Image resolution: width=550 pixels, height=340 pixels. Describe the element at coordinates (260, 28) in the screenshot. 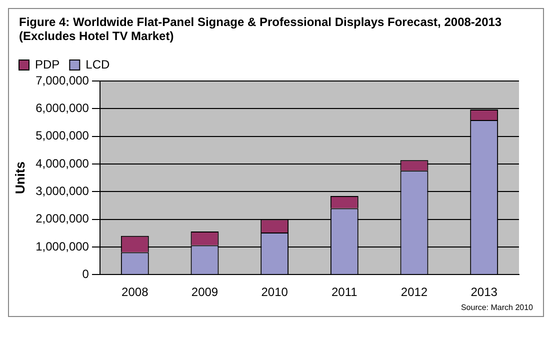

I see `chart-title: Figure 4: Worldwide Flat-Panel Signage & Professional Displays Forecast, 2008-2013 (Excludes Hotel TV Market)` at that location.